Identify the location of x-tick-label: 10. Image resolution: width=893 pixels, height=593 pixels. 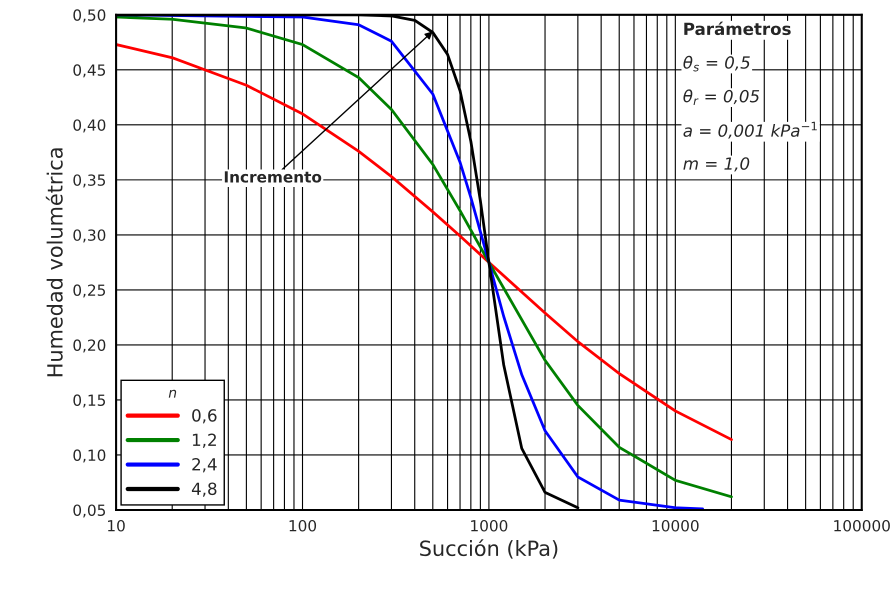
(116, 526).